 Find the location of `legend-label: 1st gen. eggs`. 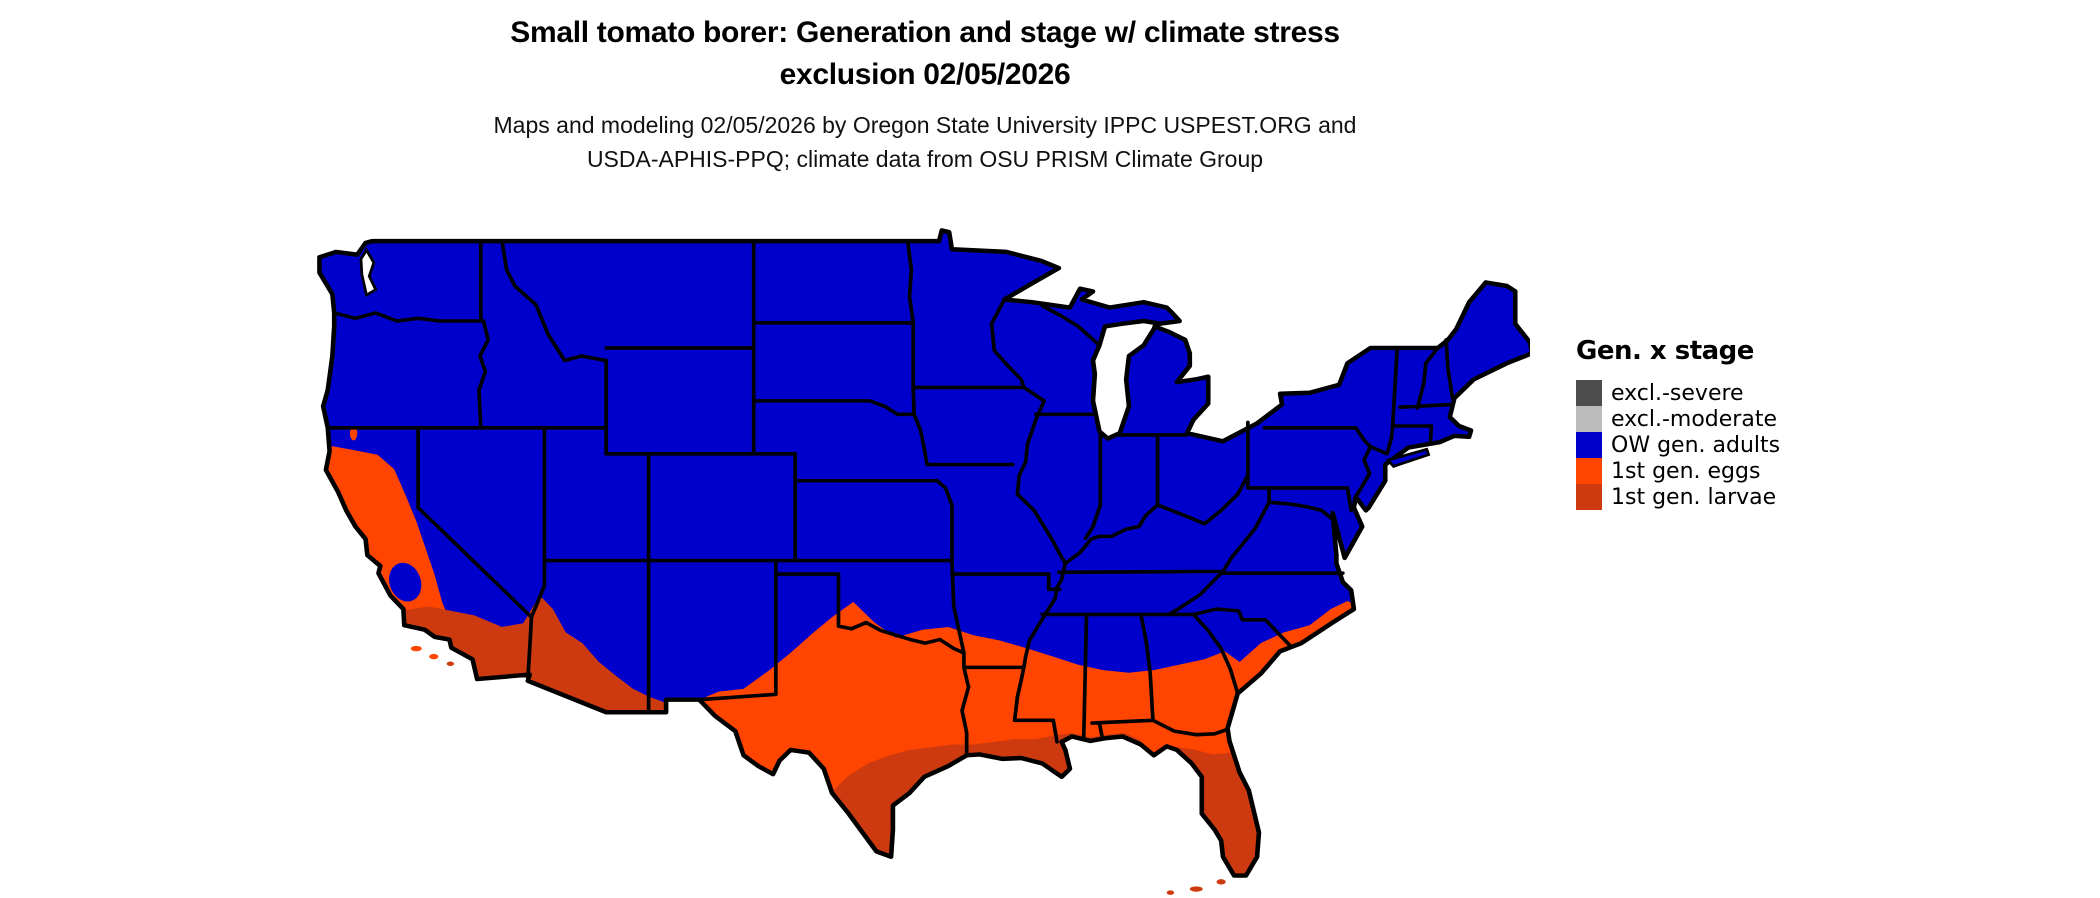

legend-label: 1st gen. eggs is located at coordinates (1686, 471).